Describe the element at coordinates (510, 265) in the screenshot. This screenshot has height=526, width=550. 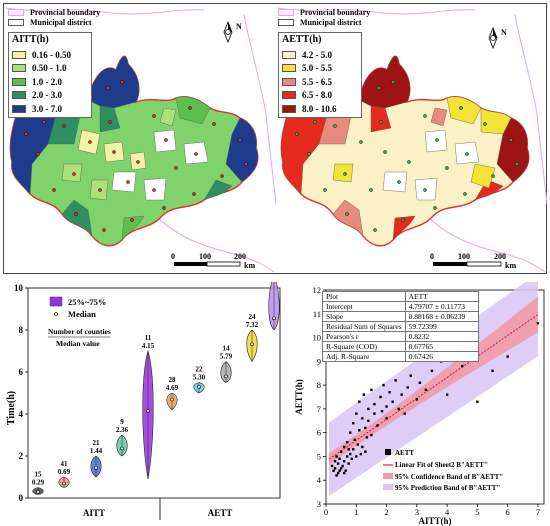
I see `scale-unit: km` at that location.